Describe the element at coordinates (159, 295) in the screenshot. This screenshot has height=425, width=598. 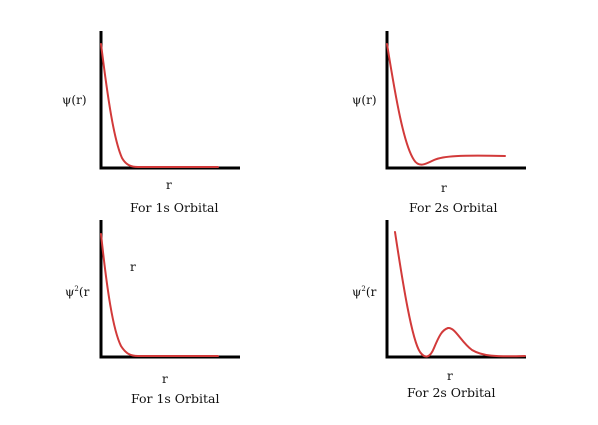
I see `psi-squared-1s-curve` at that location.